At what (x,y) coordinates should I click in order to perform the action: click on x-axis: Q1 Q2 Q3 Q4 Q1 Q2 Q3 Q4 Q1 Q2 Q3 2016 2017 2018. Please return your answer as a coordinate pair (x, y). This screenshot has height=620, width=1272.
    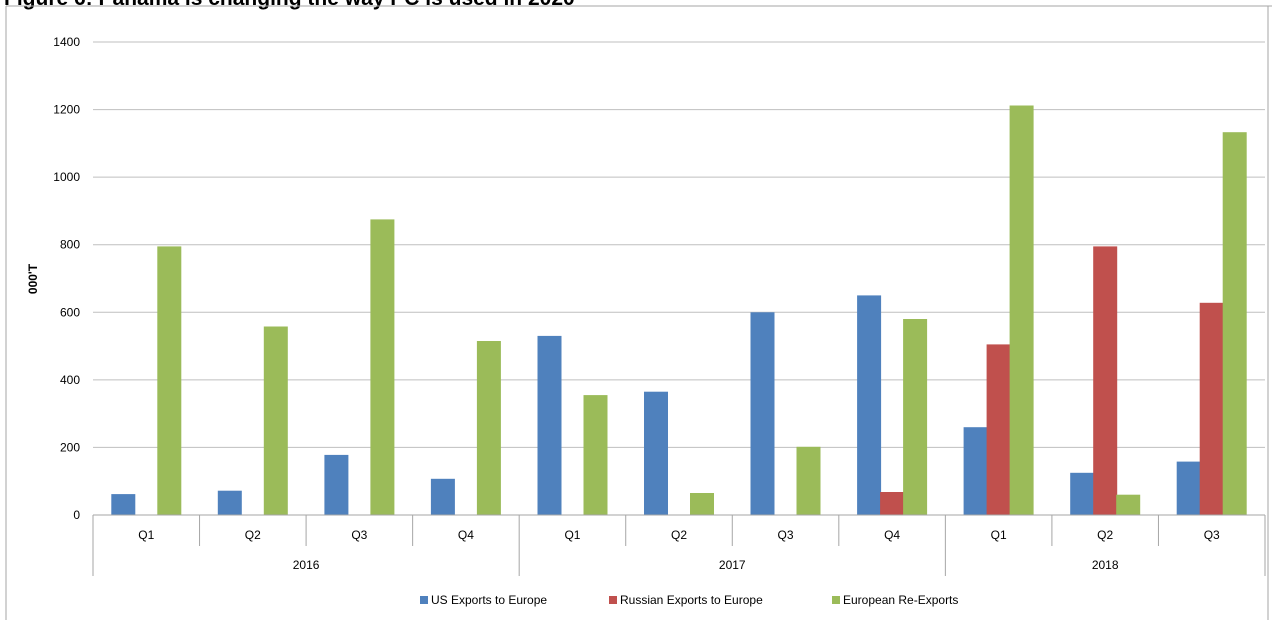
    Looking at the image, I should click on (679, 545).